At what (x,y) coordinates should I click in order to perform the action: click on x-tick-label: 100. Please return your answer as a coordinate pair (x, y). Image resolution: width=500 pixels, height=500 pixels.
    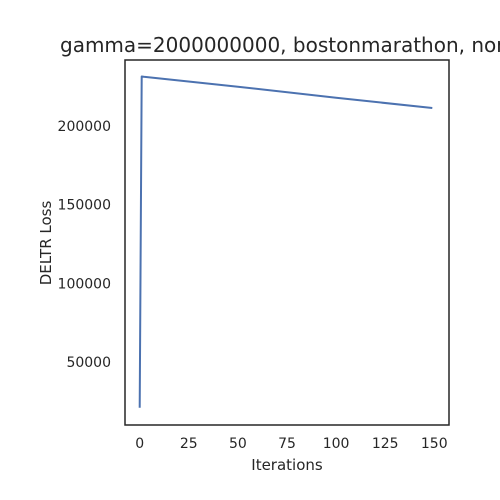
    Looking at the image, I should click on (336, 444).